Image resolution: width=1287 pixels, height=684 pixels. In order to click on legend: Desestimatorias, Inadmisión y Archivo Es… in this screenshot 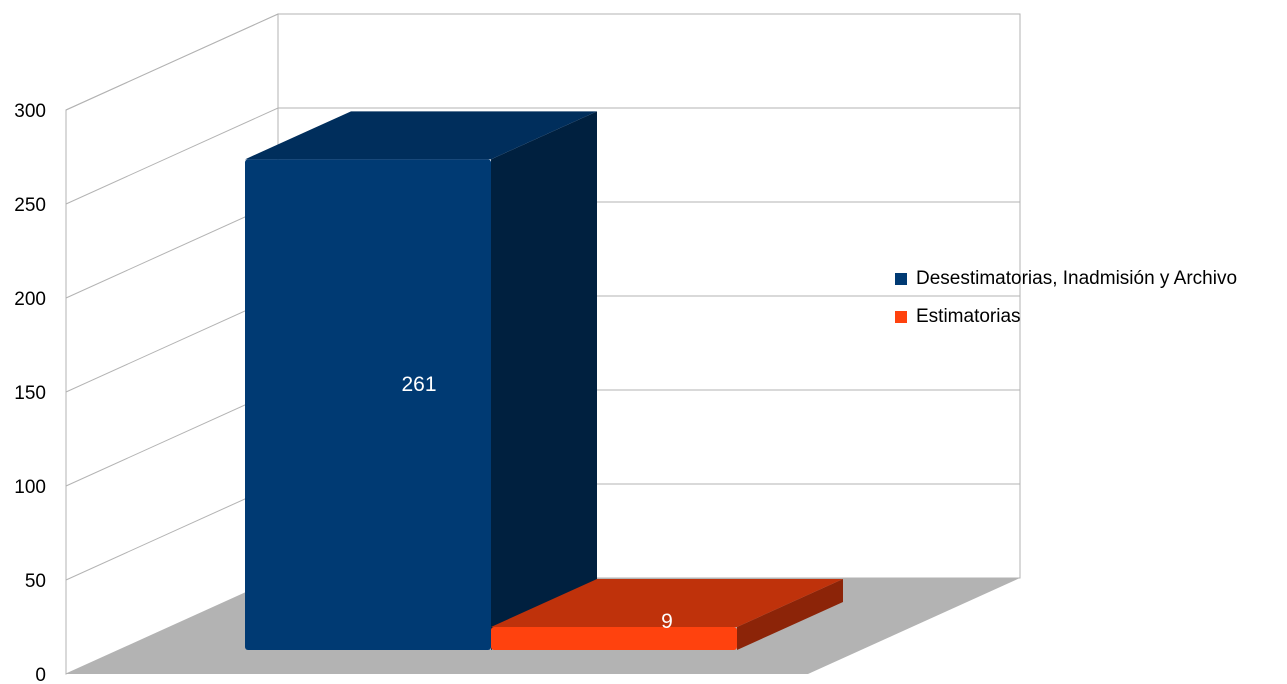, I will do `click(1066, 302)`.